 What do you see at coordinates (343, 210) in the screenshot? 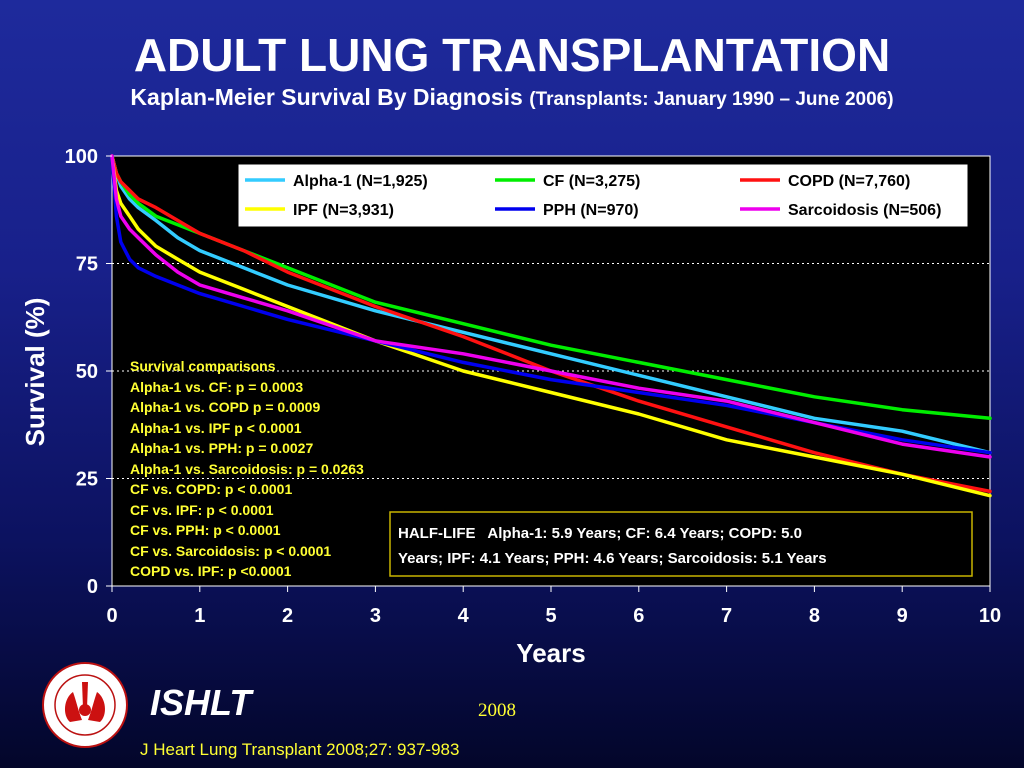
I see `legend-label-3: IPF (N=3,931)` at bounding box center [343, 210].